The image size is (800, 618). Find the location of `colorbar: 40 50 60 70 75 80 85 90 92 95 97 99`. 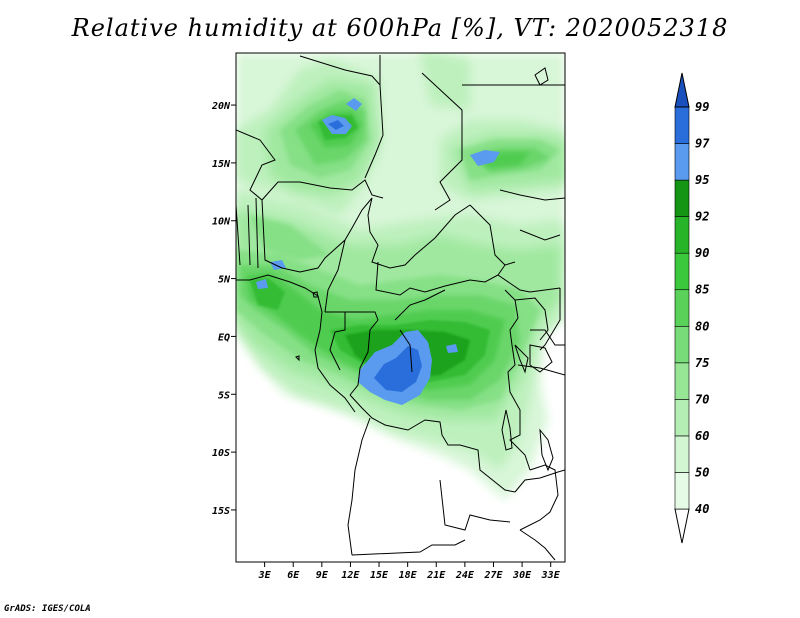

colorbar: 40 50 60 70 75 80 85 90 92 95 97 99 is located at coordinates (692, 308).